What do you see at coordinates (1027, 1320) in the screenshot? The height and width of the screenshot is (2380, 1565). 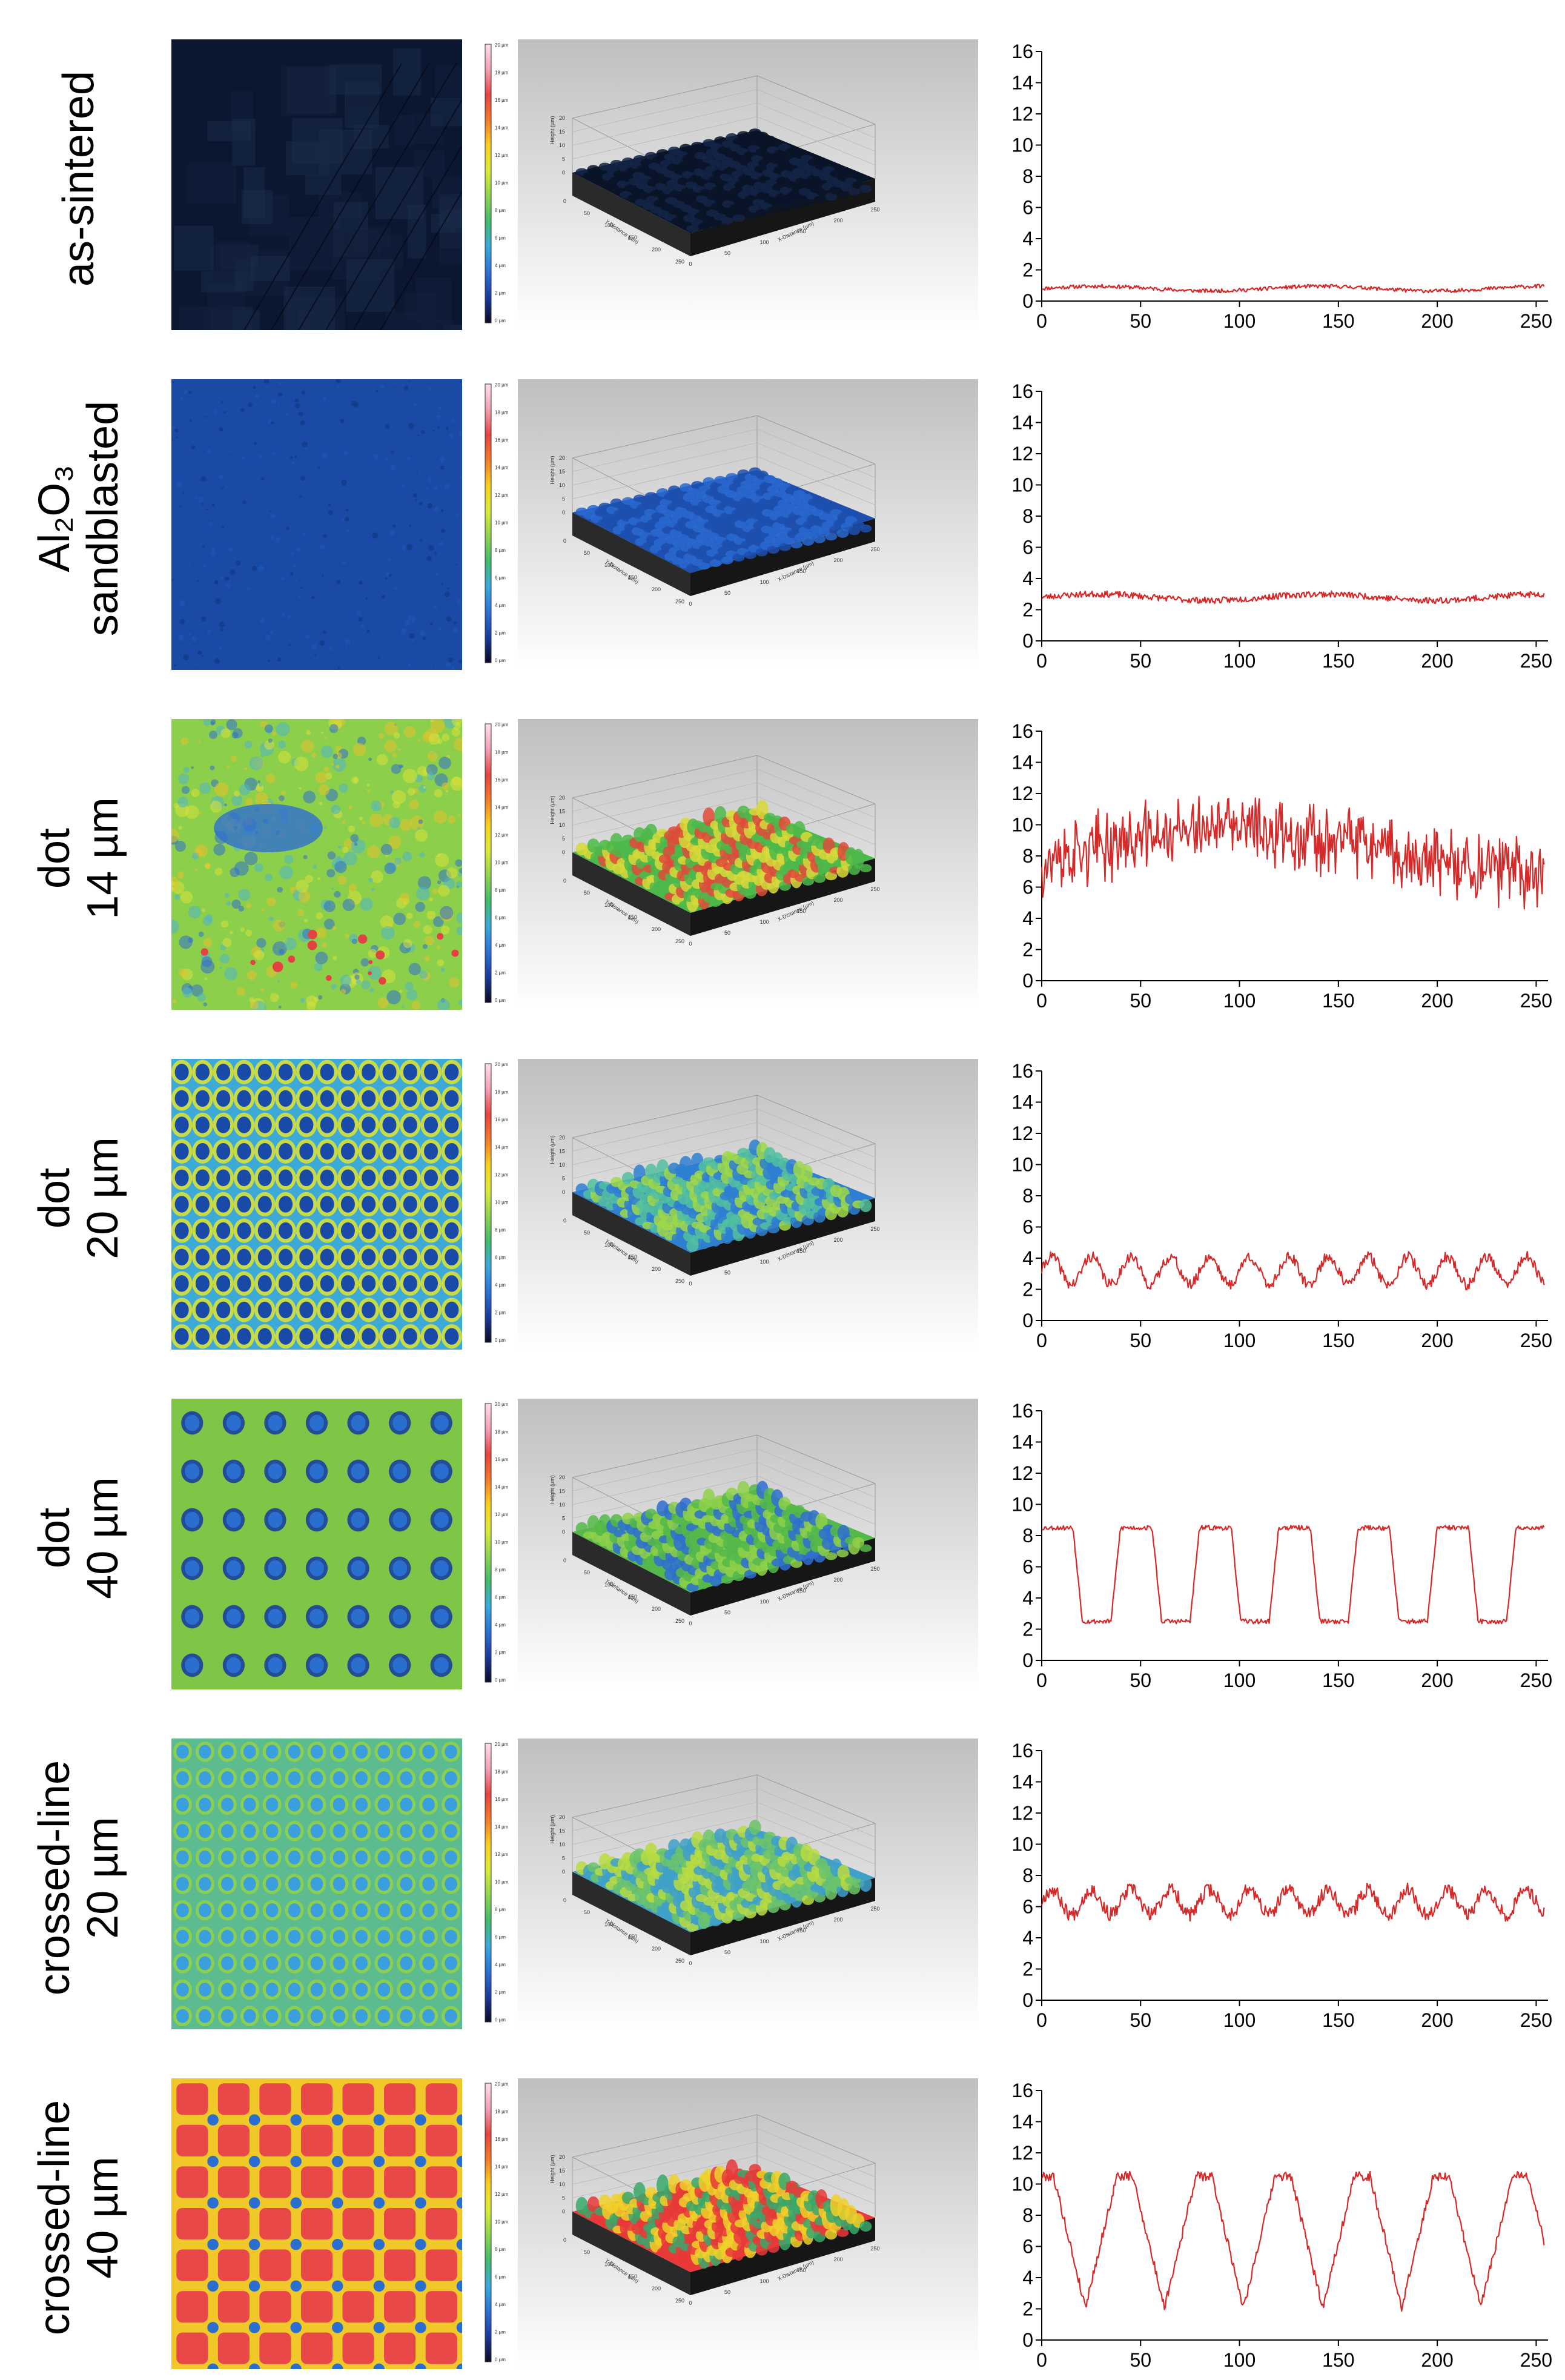 I see `y-tick-label: 0` at bounding box center [1027, 1320].